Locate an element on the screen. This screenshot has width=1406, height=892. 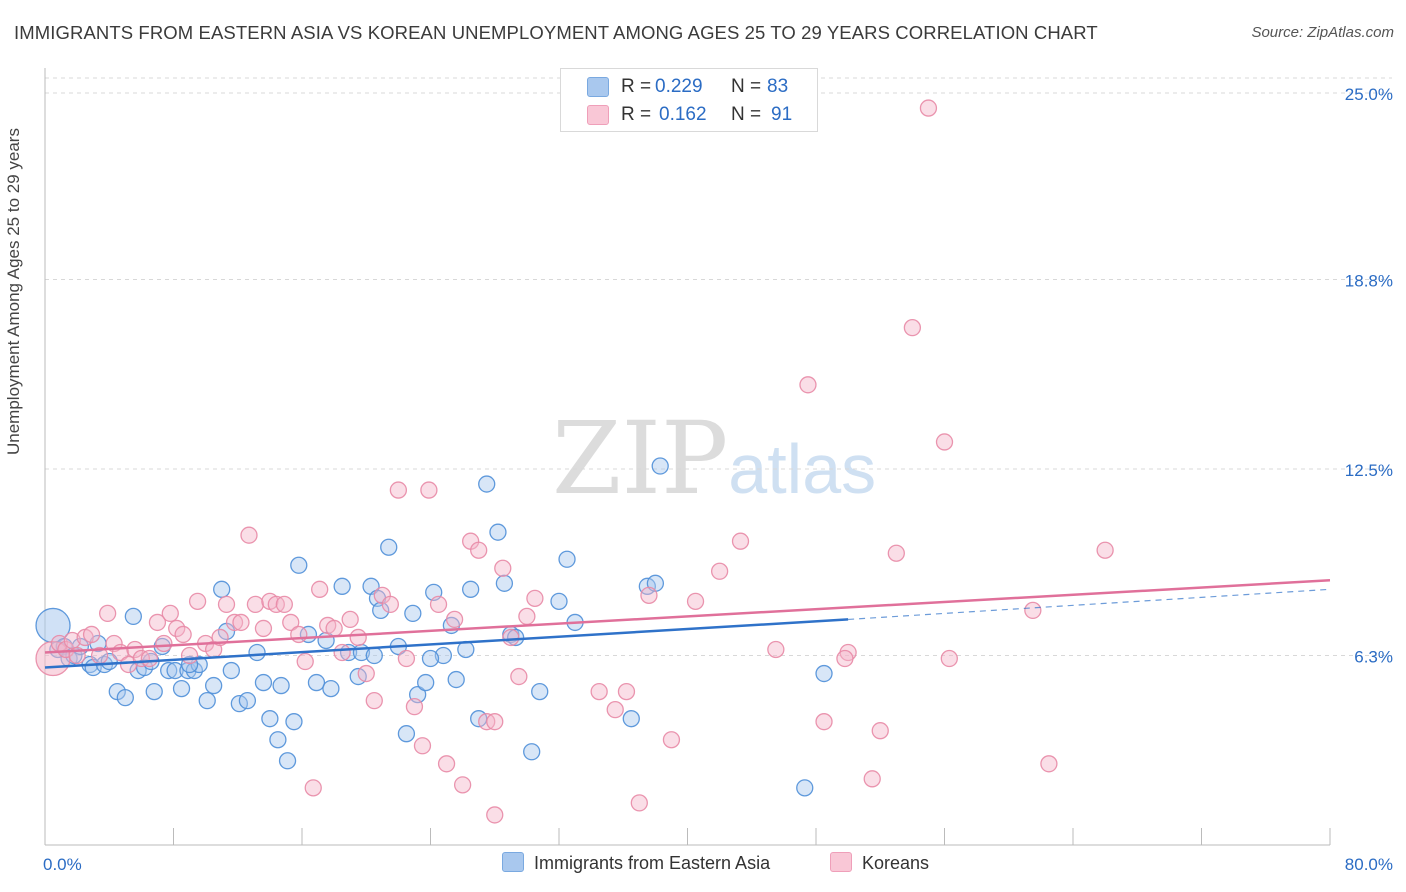
source-credit: Source: ZipAtlas.com is located at coordinates (1322, 32).